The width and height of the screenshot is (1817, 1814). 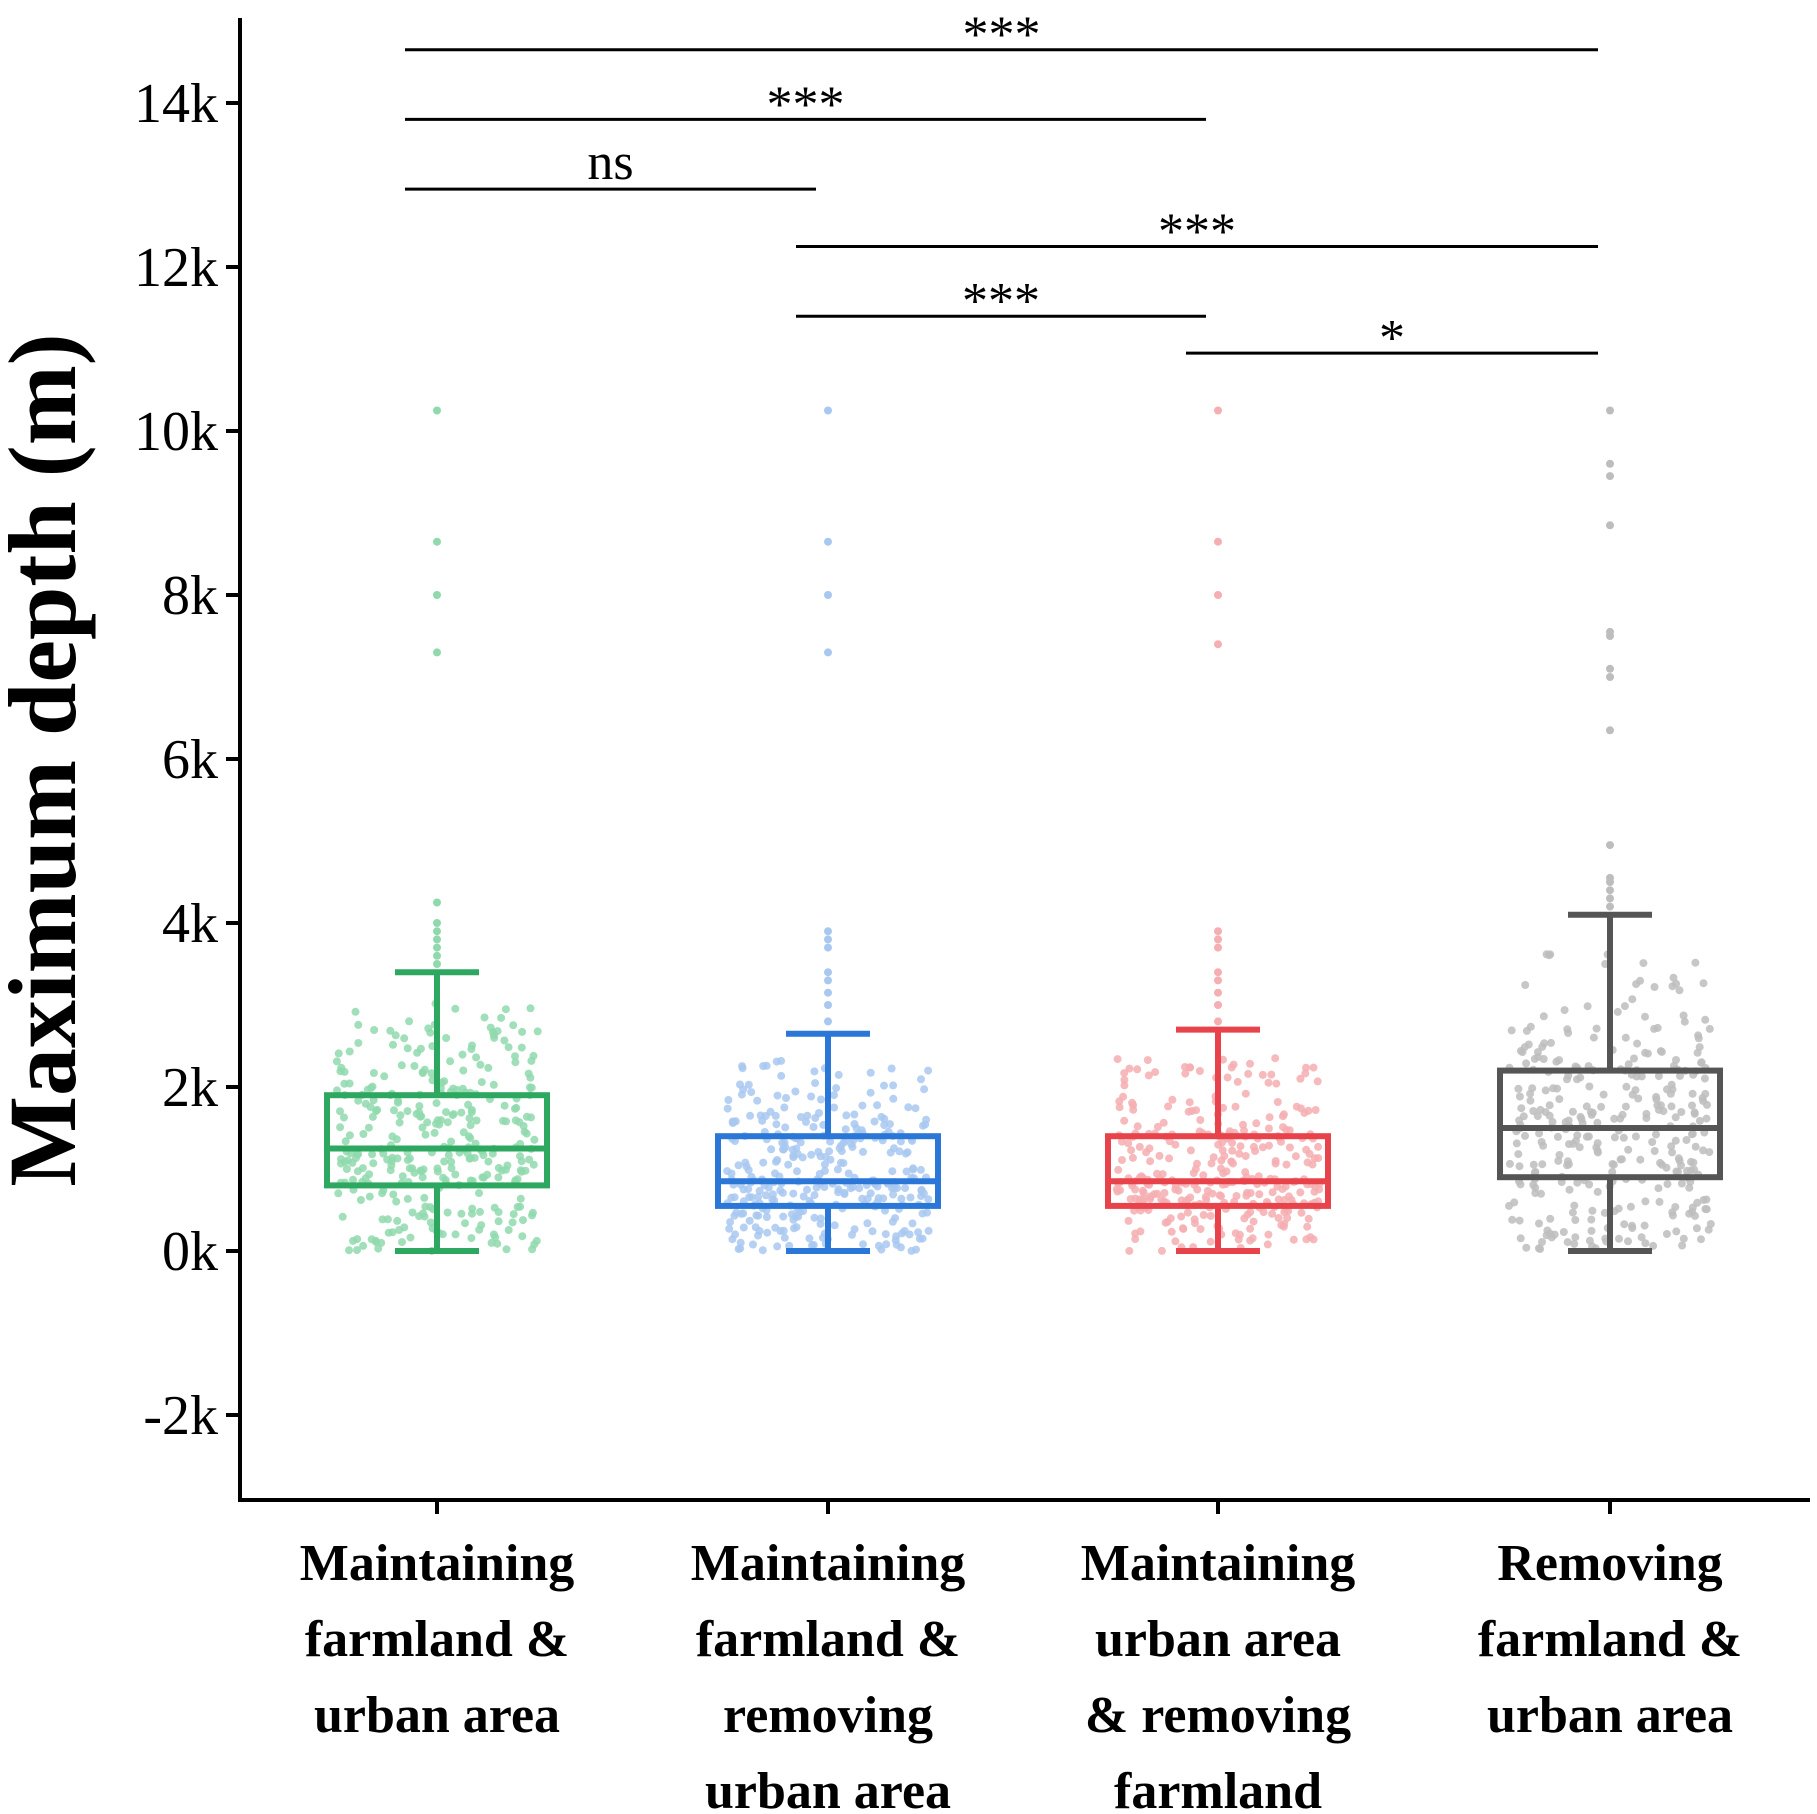 I want to click on box-iqr, so click(x=1610, y=1124).